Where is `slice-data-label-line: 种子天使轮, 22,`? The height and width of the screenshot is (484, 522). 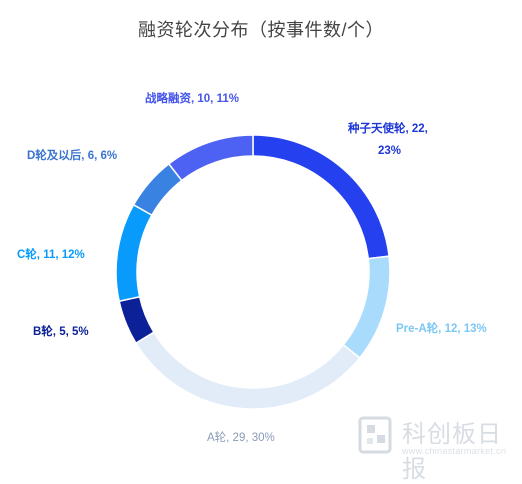
slice-data-label-line: 种子天使轮, 22, is located at coordinates (388, 129).